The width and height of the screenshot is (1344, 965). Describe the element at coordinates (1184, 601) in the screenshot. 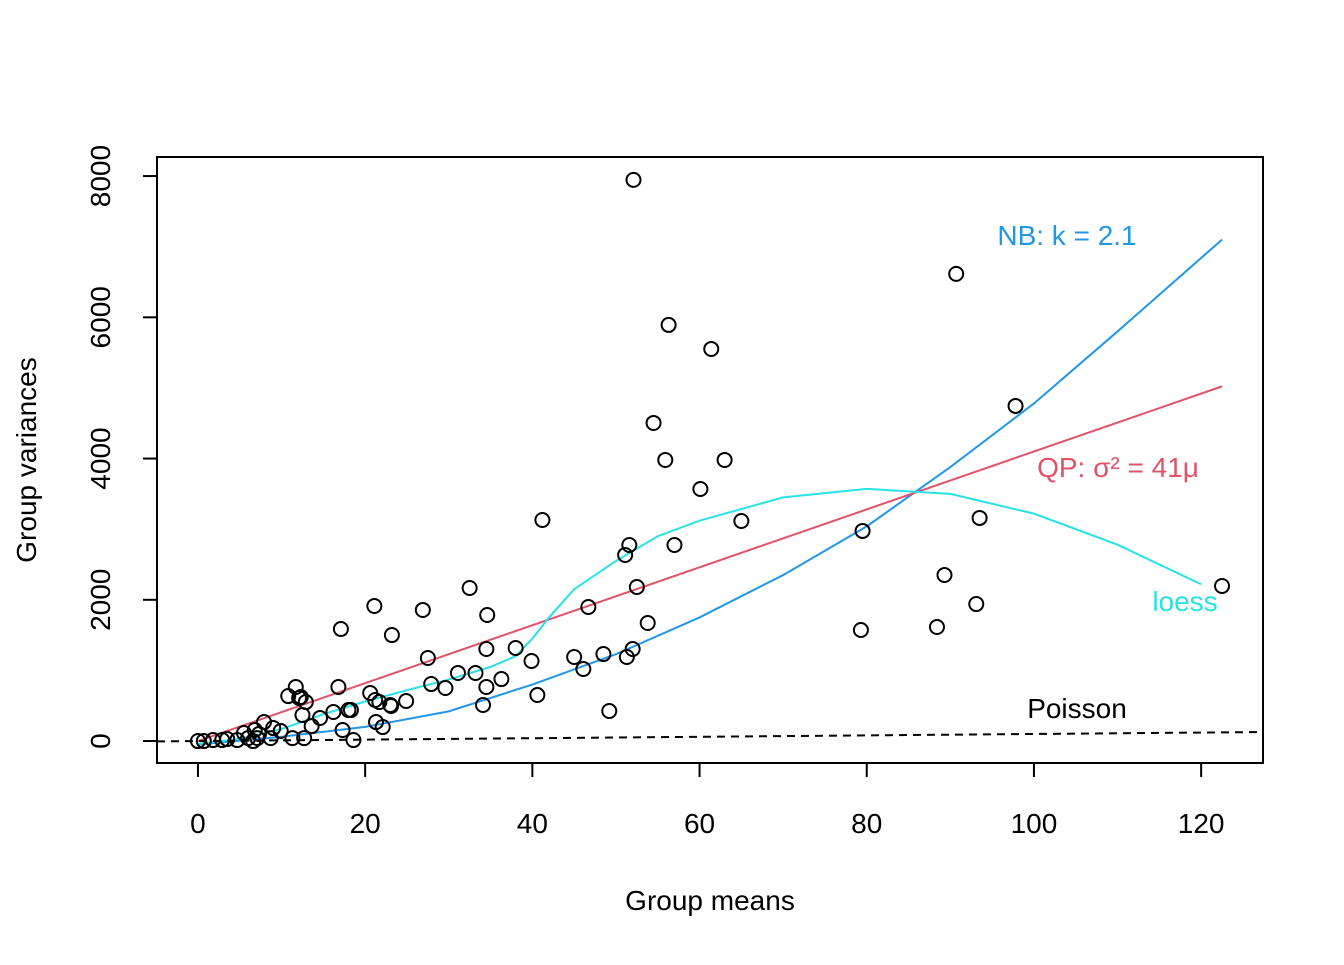

I see `curve-label: loess` at that location.